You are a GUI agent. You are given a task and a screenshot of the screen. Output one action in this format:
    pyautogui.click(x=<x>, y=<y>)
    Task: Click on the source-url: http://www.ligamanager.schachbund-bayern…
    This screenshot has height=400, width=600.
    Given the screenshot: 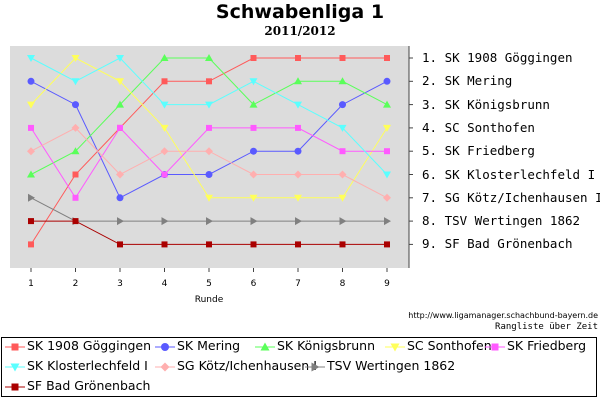 What is the action you would take?
    pyautogui.click(x=503, y=315)
    